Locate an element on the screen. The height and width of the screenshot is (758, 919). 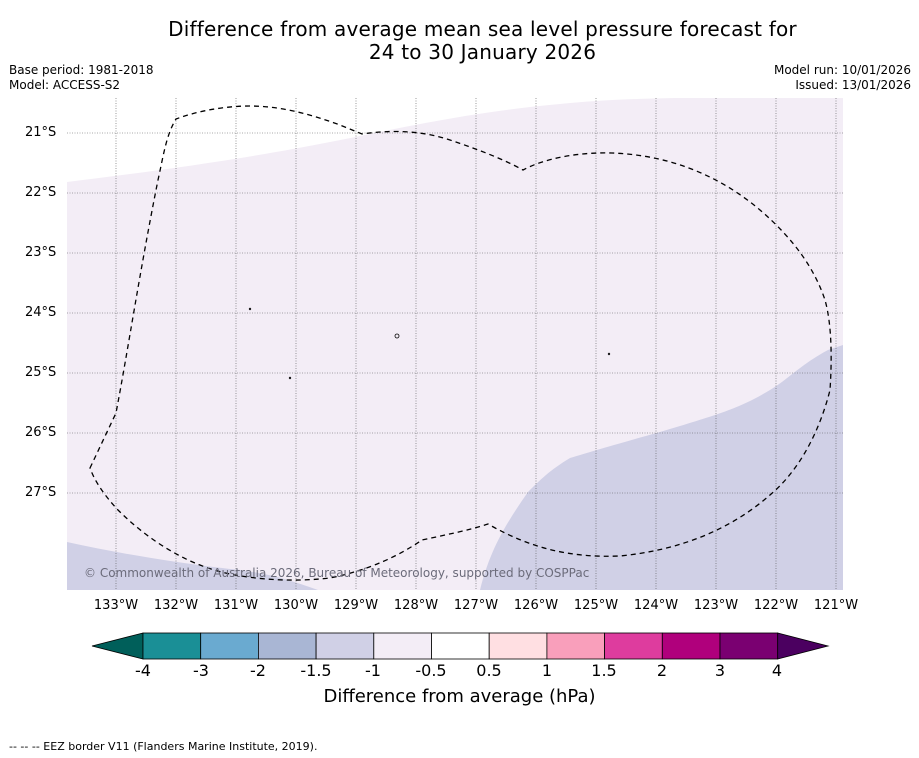
colorbar-tick: -1.5 is located at coordinates (316, 670).